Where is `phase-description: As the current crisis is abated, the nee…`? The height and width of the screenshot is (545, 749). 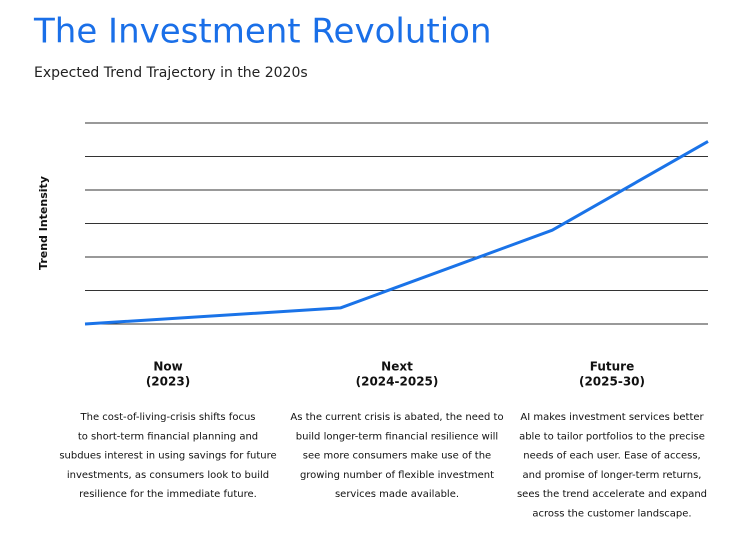
phase-description: As the current crisis is abated, the nee… is located at coordinates (396, 417).